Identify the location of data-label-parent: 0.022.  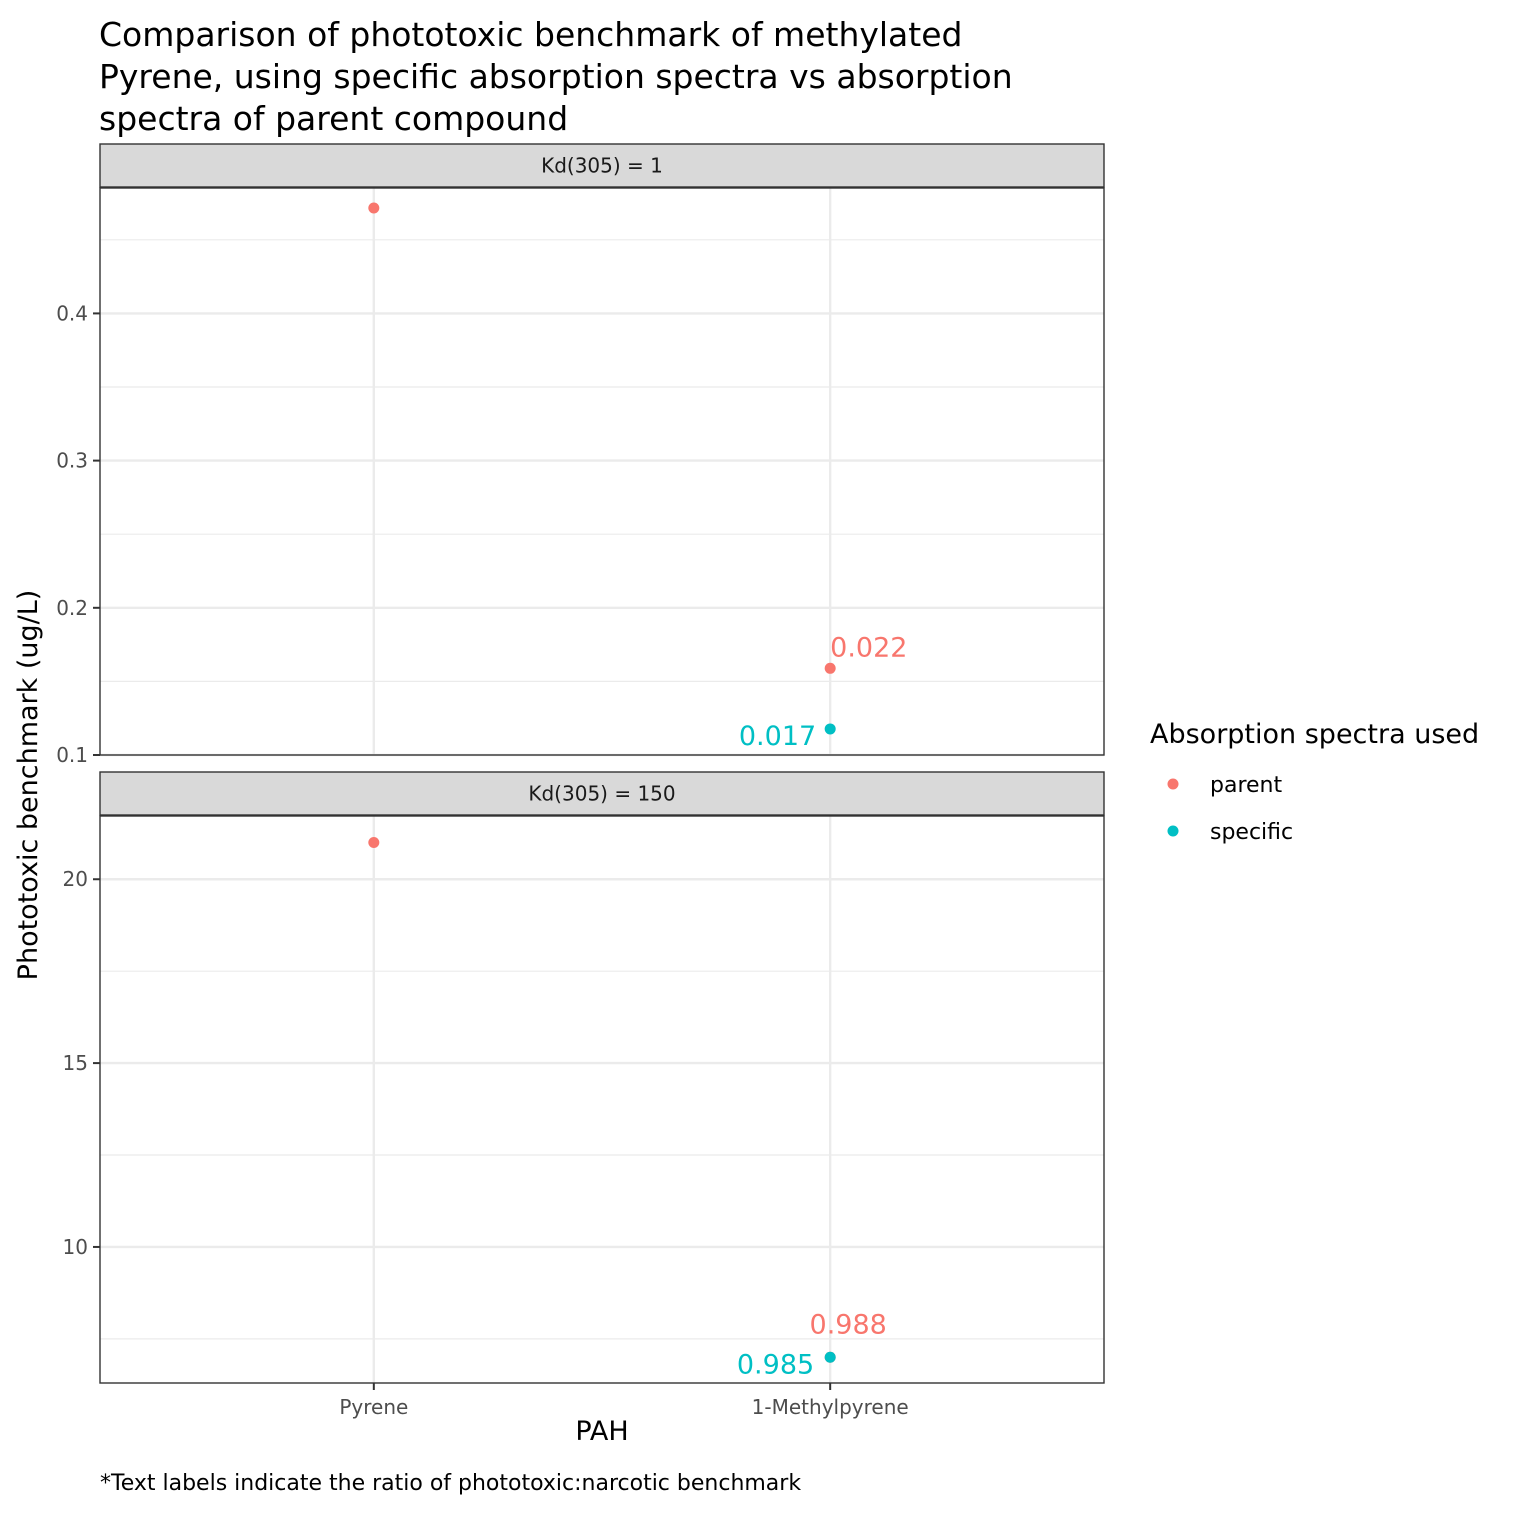
(868, 647).